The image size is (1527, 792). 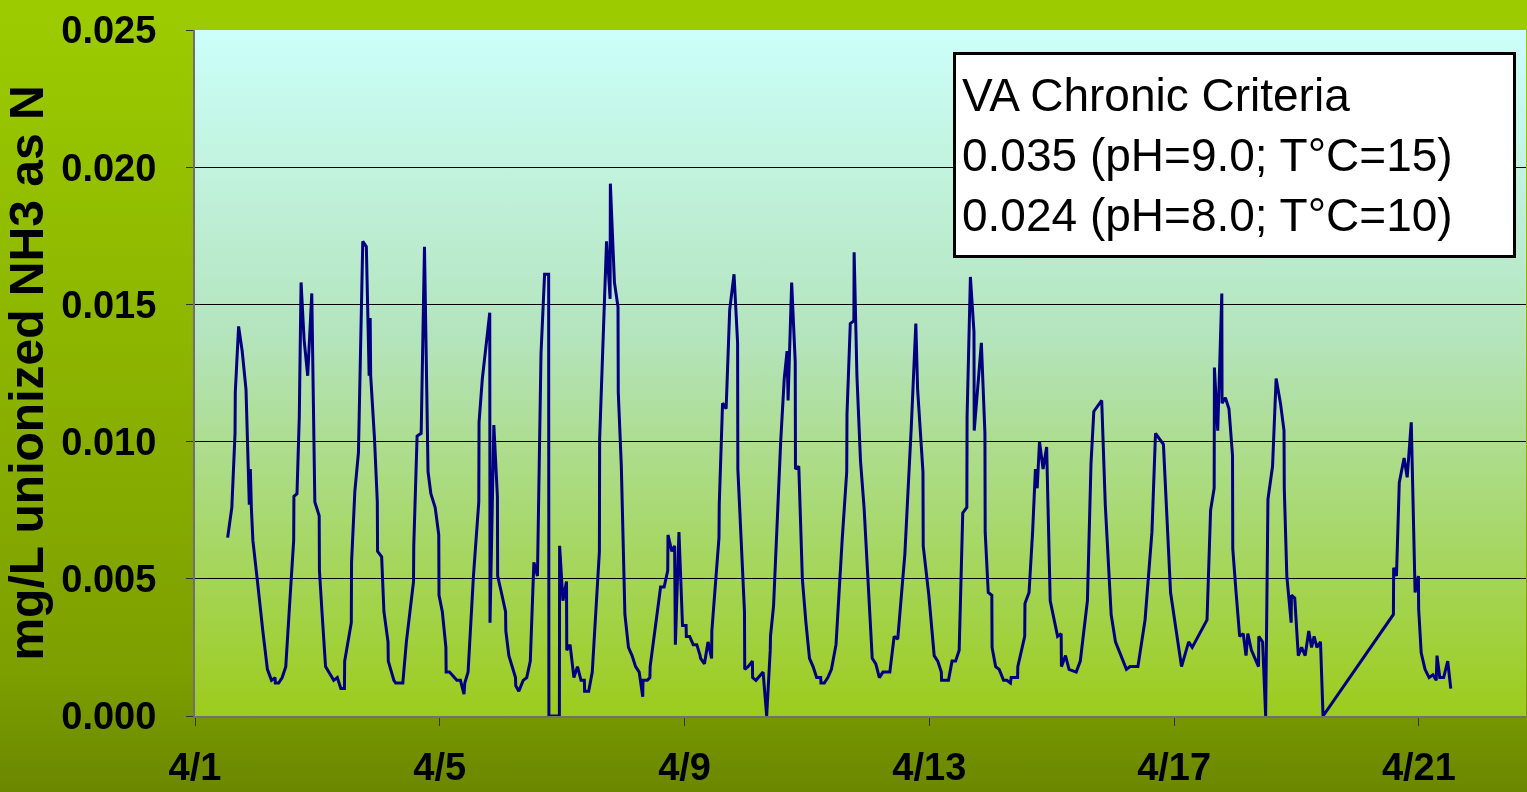 I want to click on y-axis-title: mg/L unionized NH3 as N, so click(x=26, y=373).